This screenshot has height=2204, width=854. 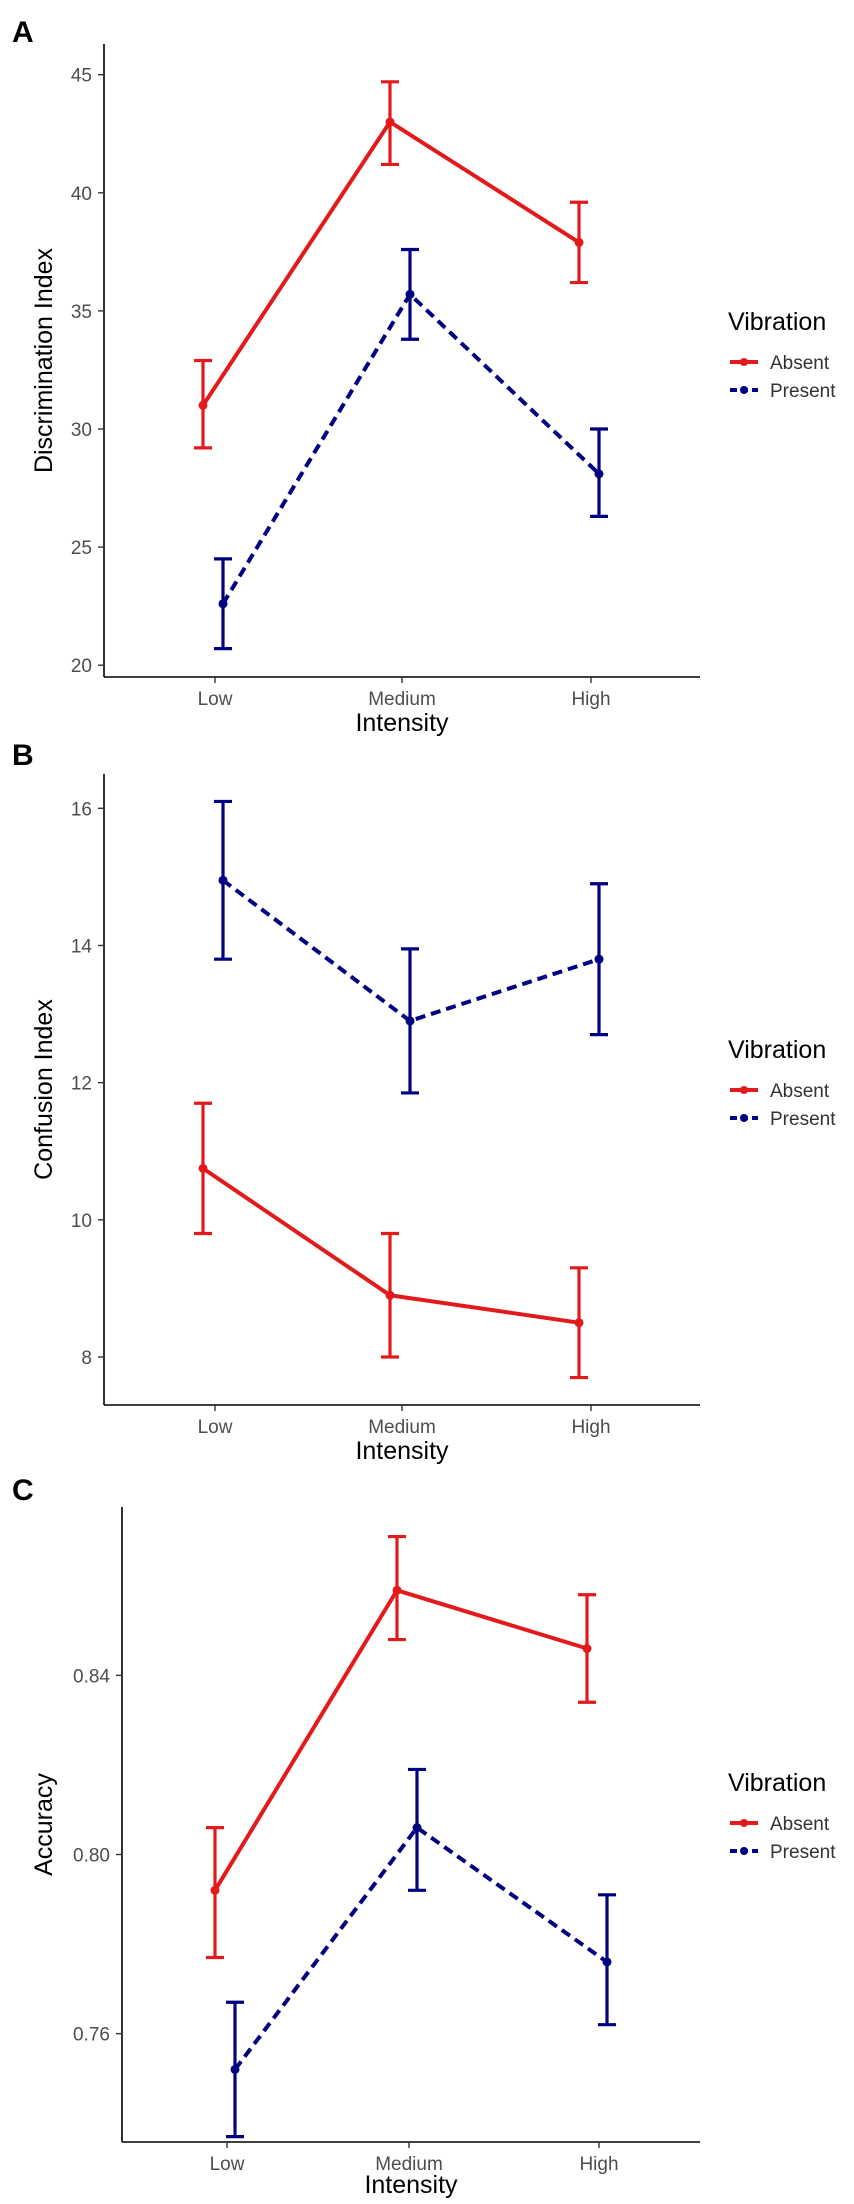 I want to click on y-tick-label: 8, so click(x=86, y=1358).